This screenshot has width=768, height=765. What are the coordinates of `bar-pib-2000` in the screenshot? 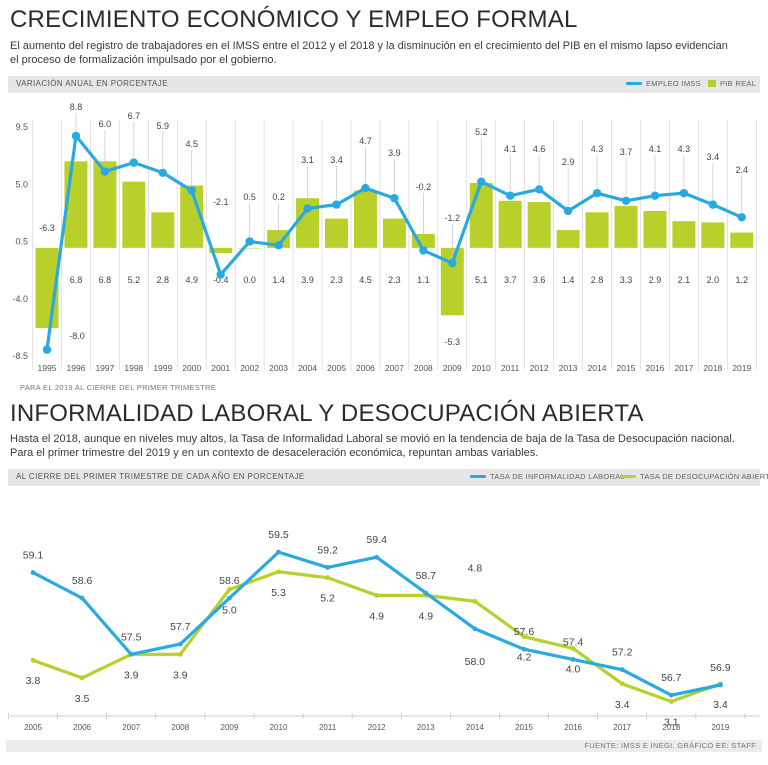 It's located at (192, 216).